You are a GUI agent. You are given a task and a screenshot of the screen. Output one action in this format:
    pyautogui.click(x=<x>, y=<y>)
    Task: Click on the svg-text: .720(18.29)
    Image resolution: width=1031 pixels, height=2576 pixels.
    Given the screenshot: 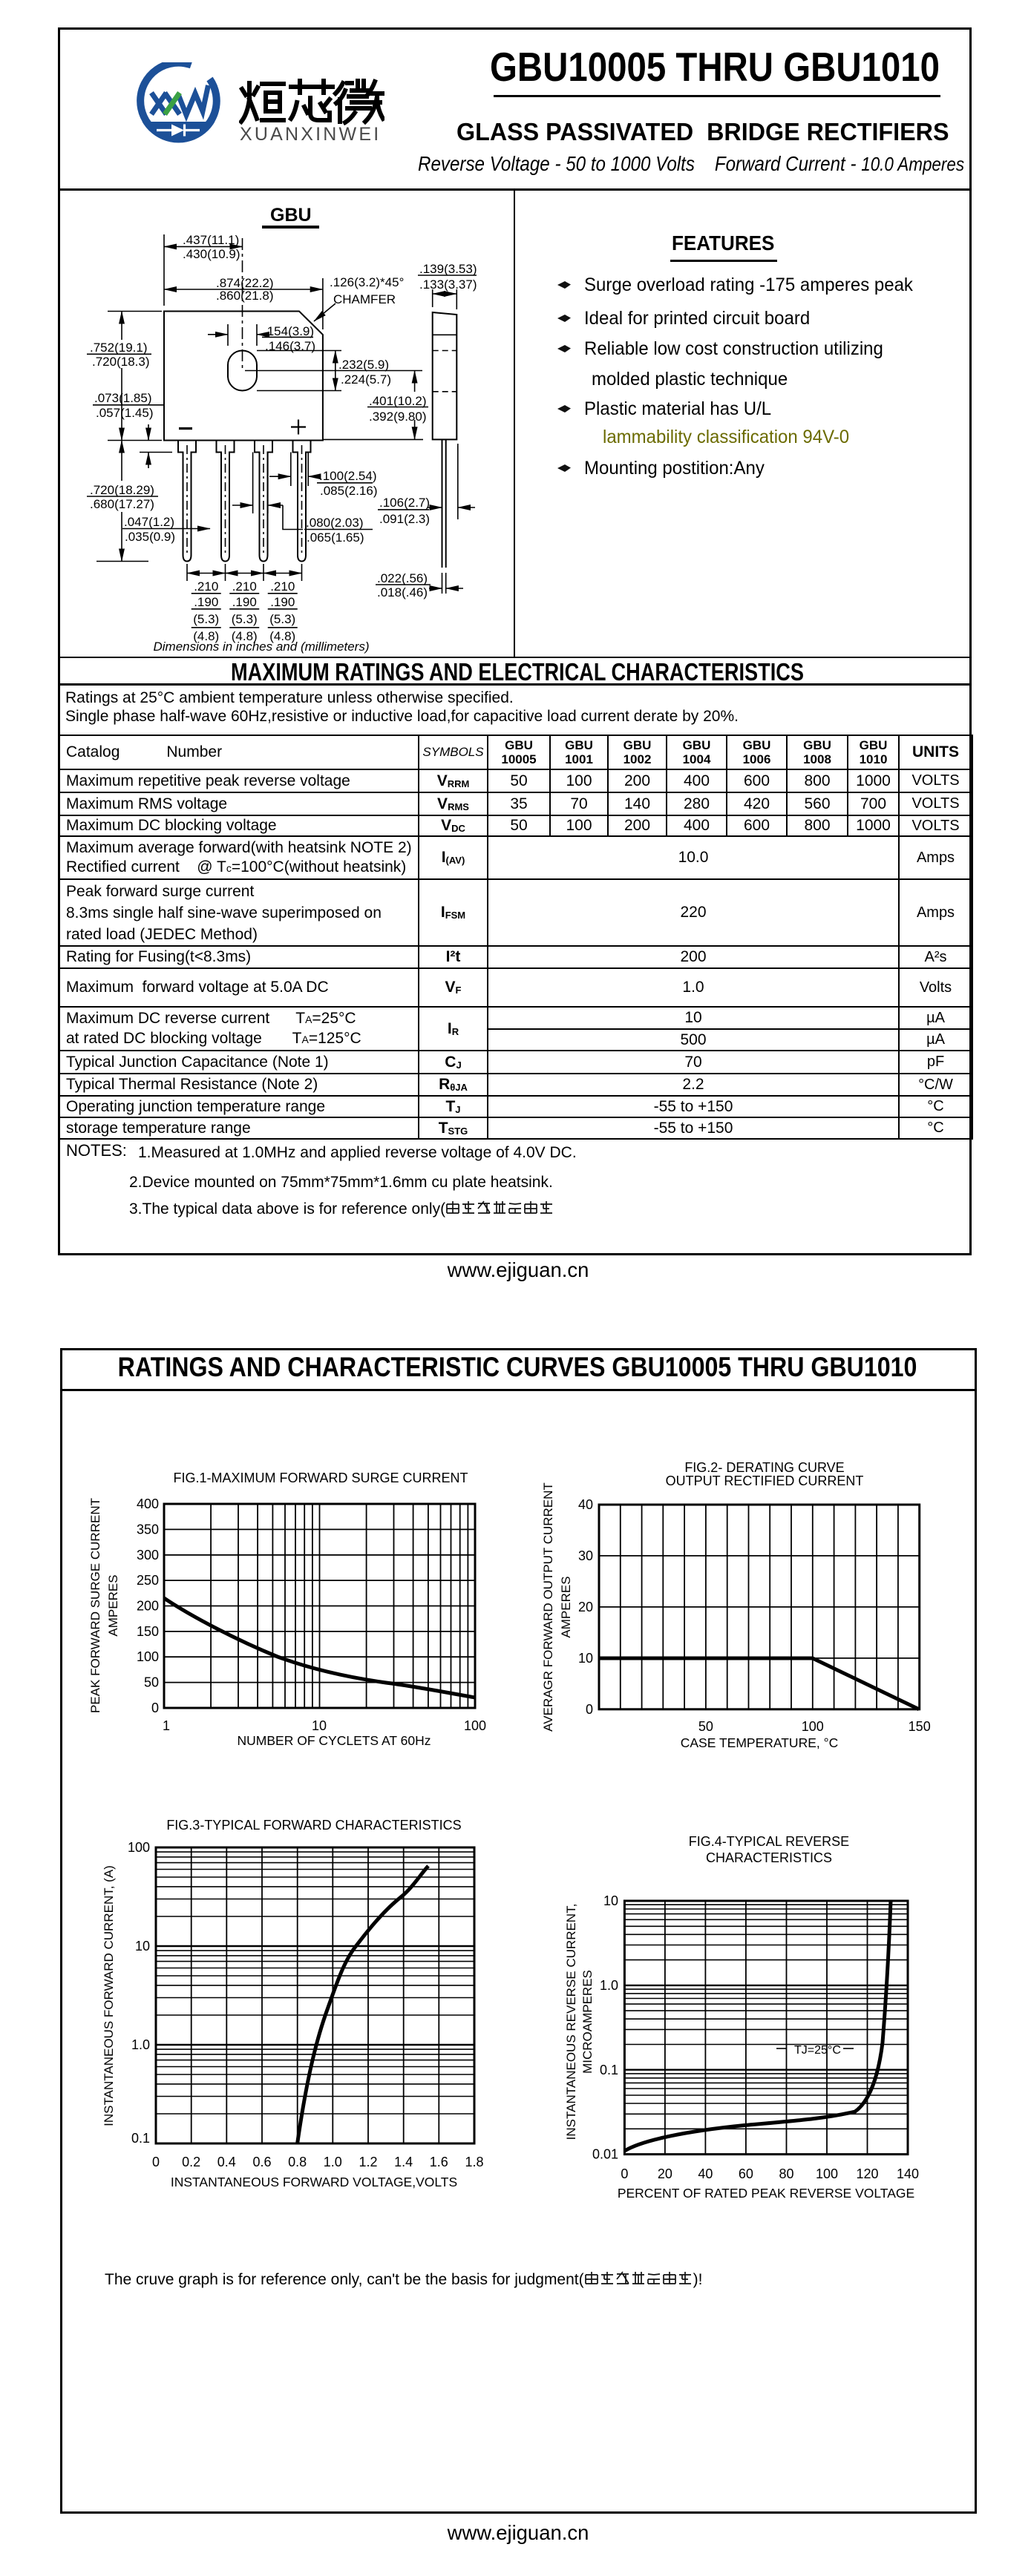 What is the action you would take?
    pyautogui.click(x=122, y=490)
    